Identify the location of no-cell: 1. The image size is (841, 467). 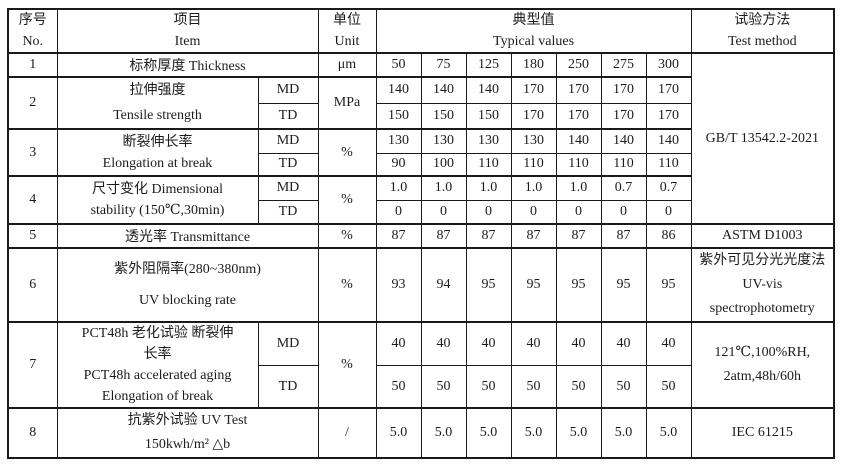
(32, 65).